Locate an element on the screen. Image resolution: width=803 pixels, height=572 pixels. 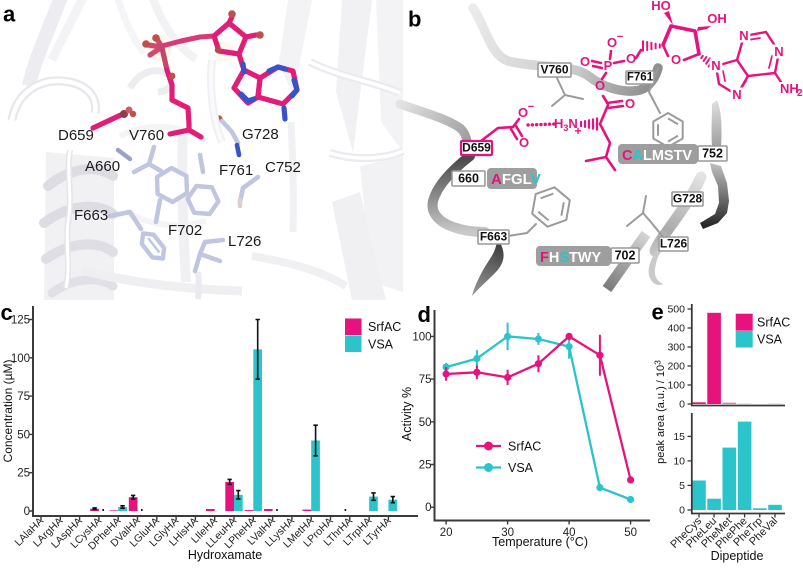
svg-text: OH is located at coordinates (717, 18).